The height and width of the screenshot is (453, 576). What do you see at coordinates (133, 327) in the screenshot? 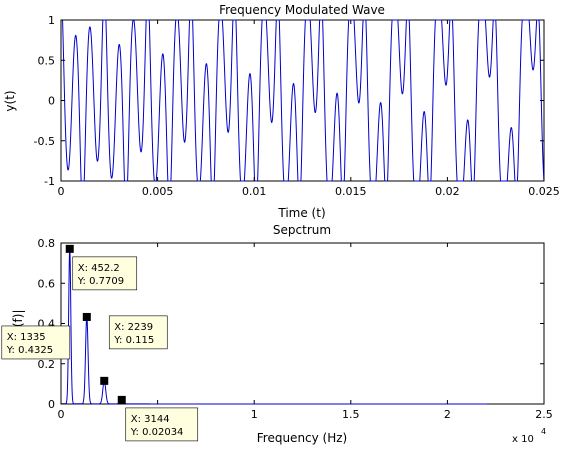
I see `datatip-x-value: X: 2239` at bounding box center [133, 327].